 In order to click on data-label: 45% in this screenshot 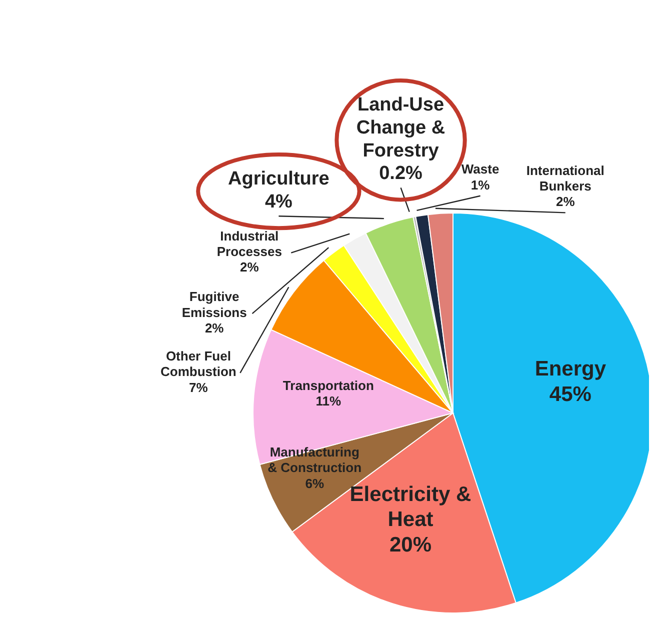, I will do `click(570, 394)`.